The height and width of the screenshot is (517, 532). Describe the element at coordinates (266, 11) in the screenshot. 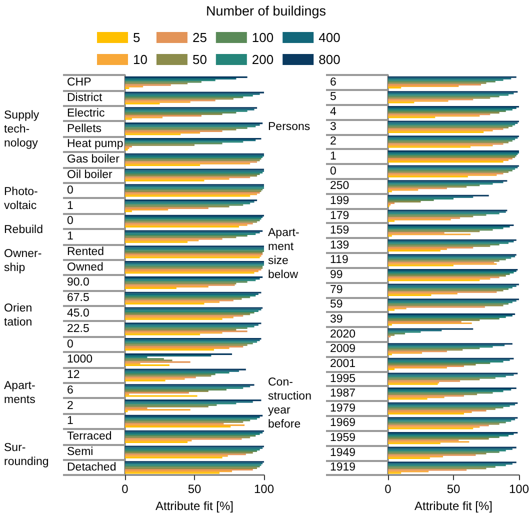

I see `legend-title: Number of buildings` at that location.